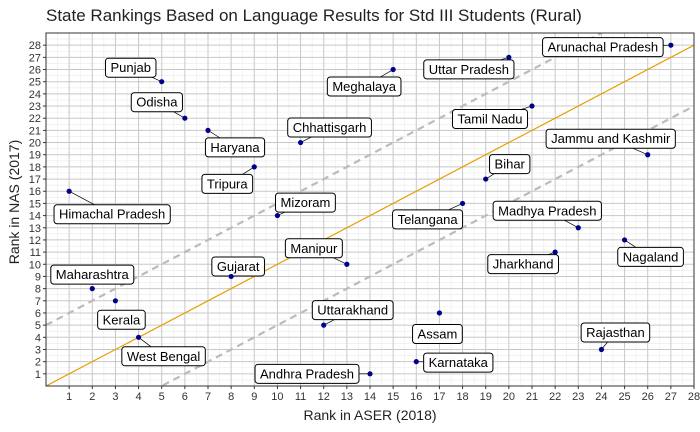  What do you see at coordinates (393, 397) in the screenshot?
I see `x-tick-label: 15` at bounding box center [393, 397].